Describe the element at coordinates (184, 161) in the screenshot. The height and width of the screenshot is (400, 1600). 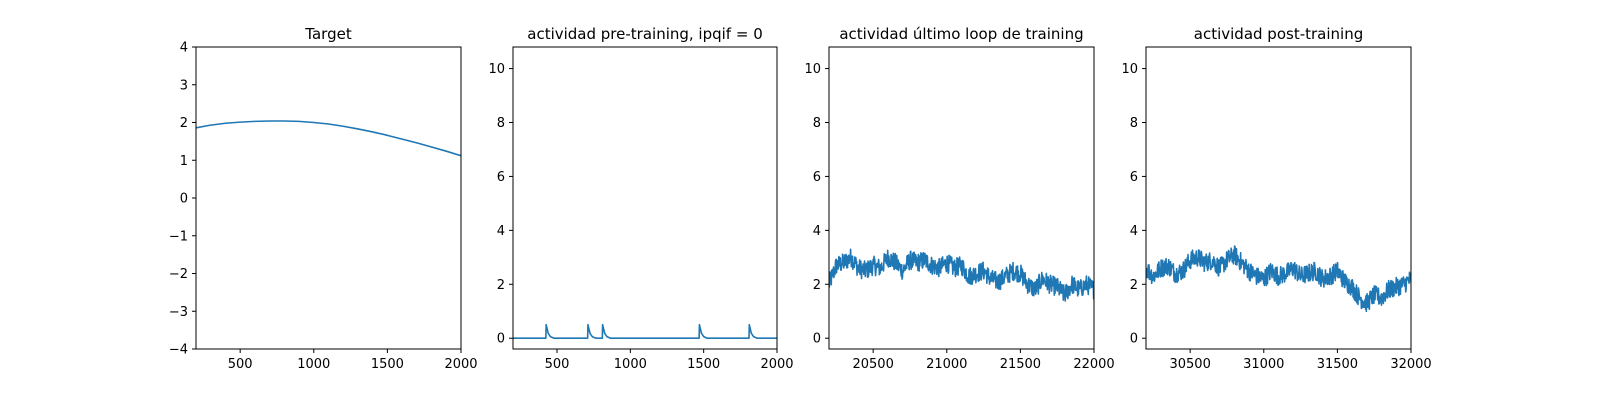
I see `y-tick-label: 1` at that location.